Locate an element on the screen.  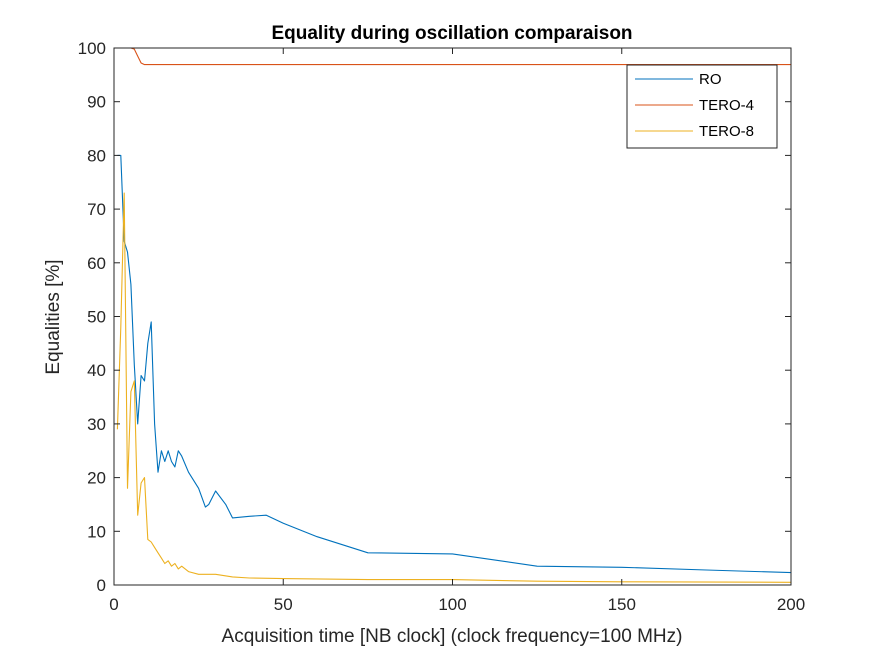
x-tick-label: 50 is located at coordinates (283, 604).